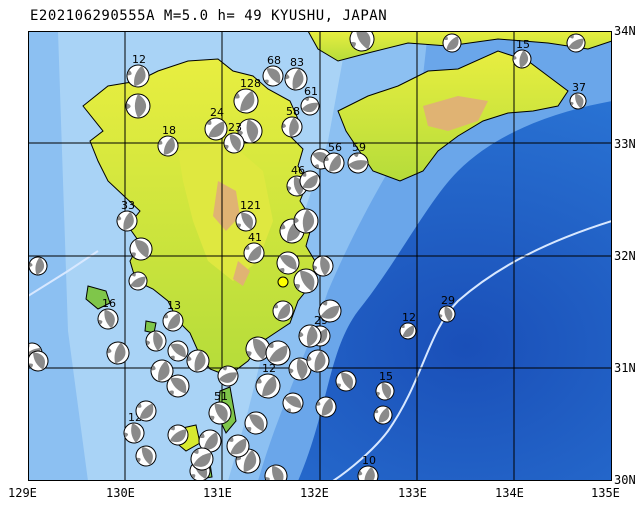  Describe the element at coordinates (221, 396) in the screenshot. I see `event-number-label: 51` at that location.